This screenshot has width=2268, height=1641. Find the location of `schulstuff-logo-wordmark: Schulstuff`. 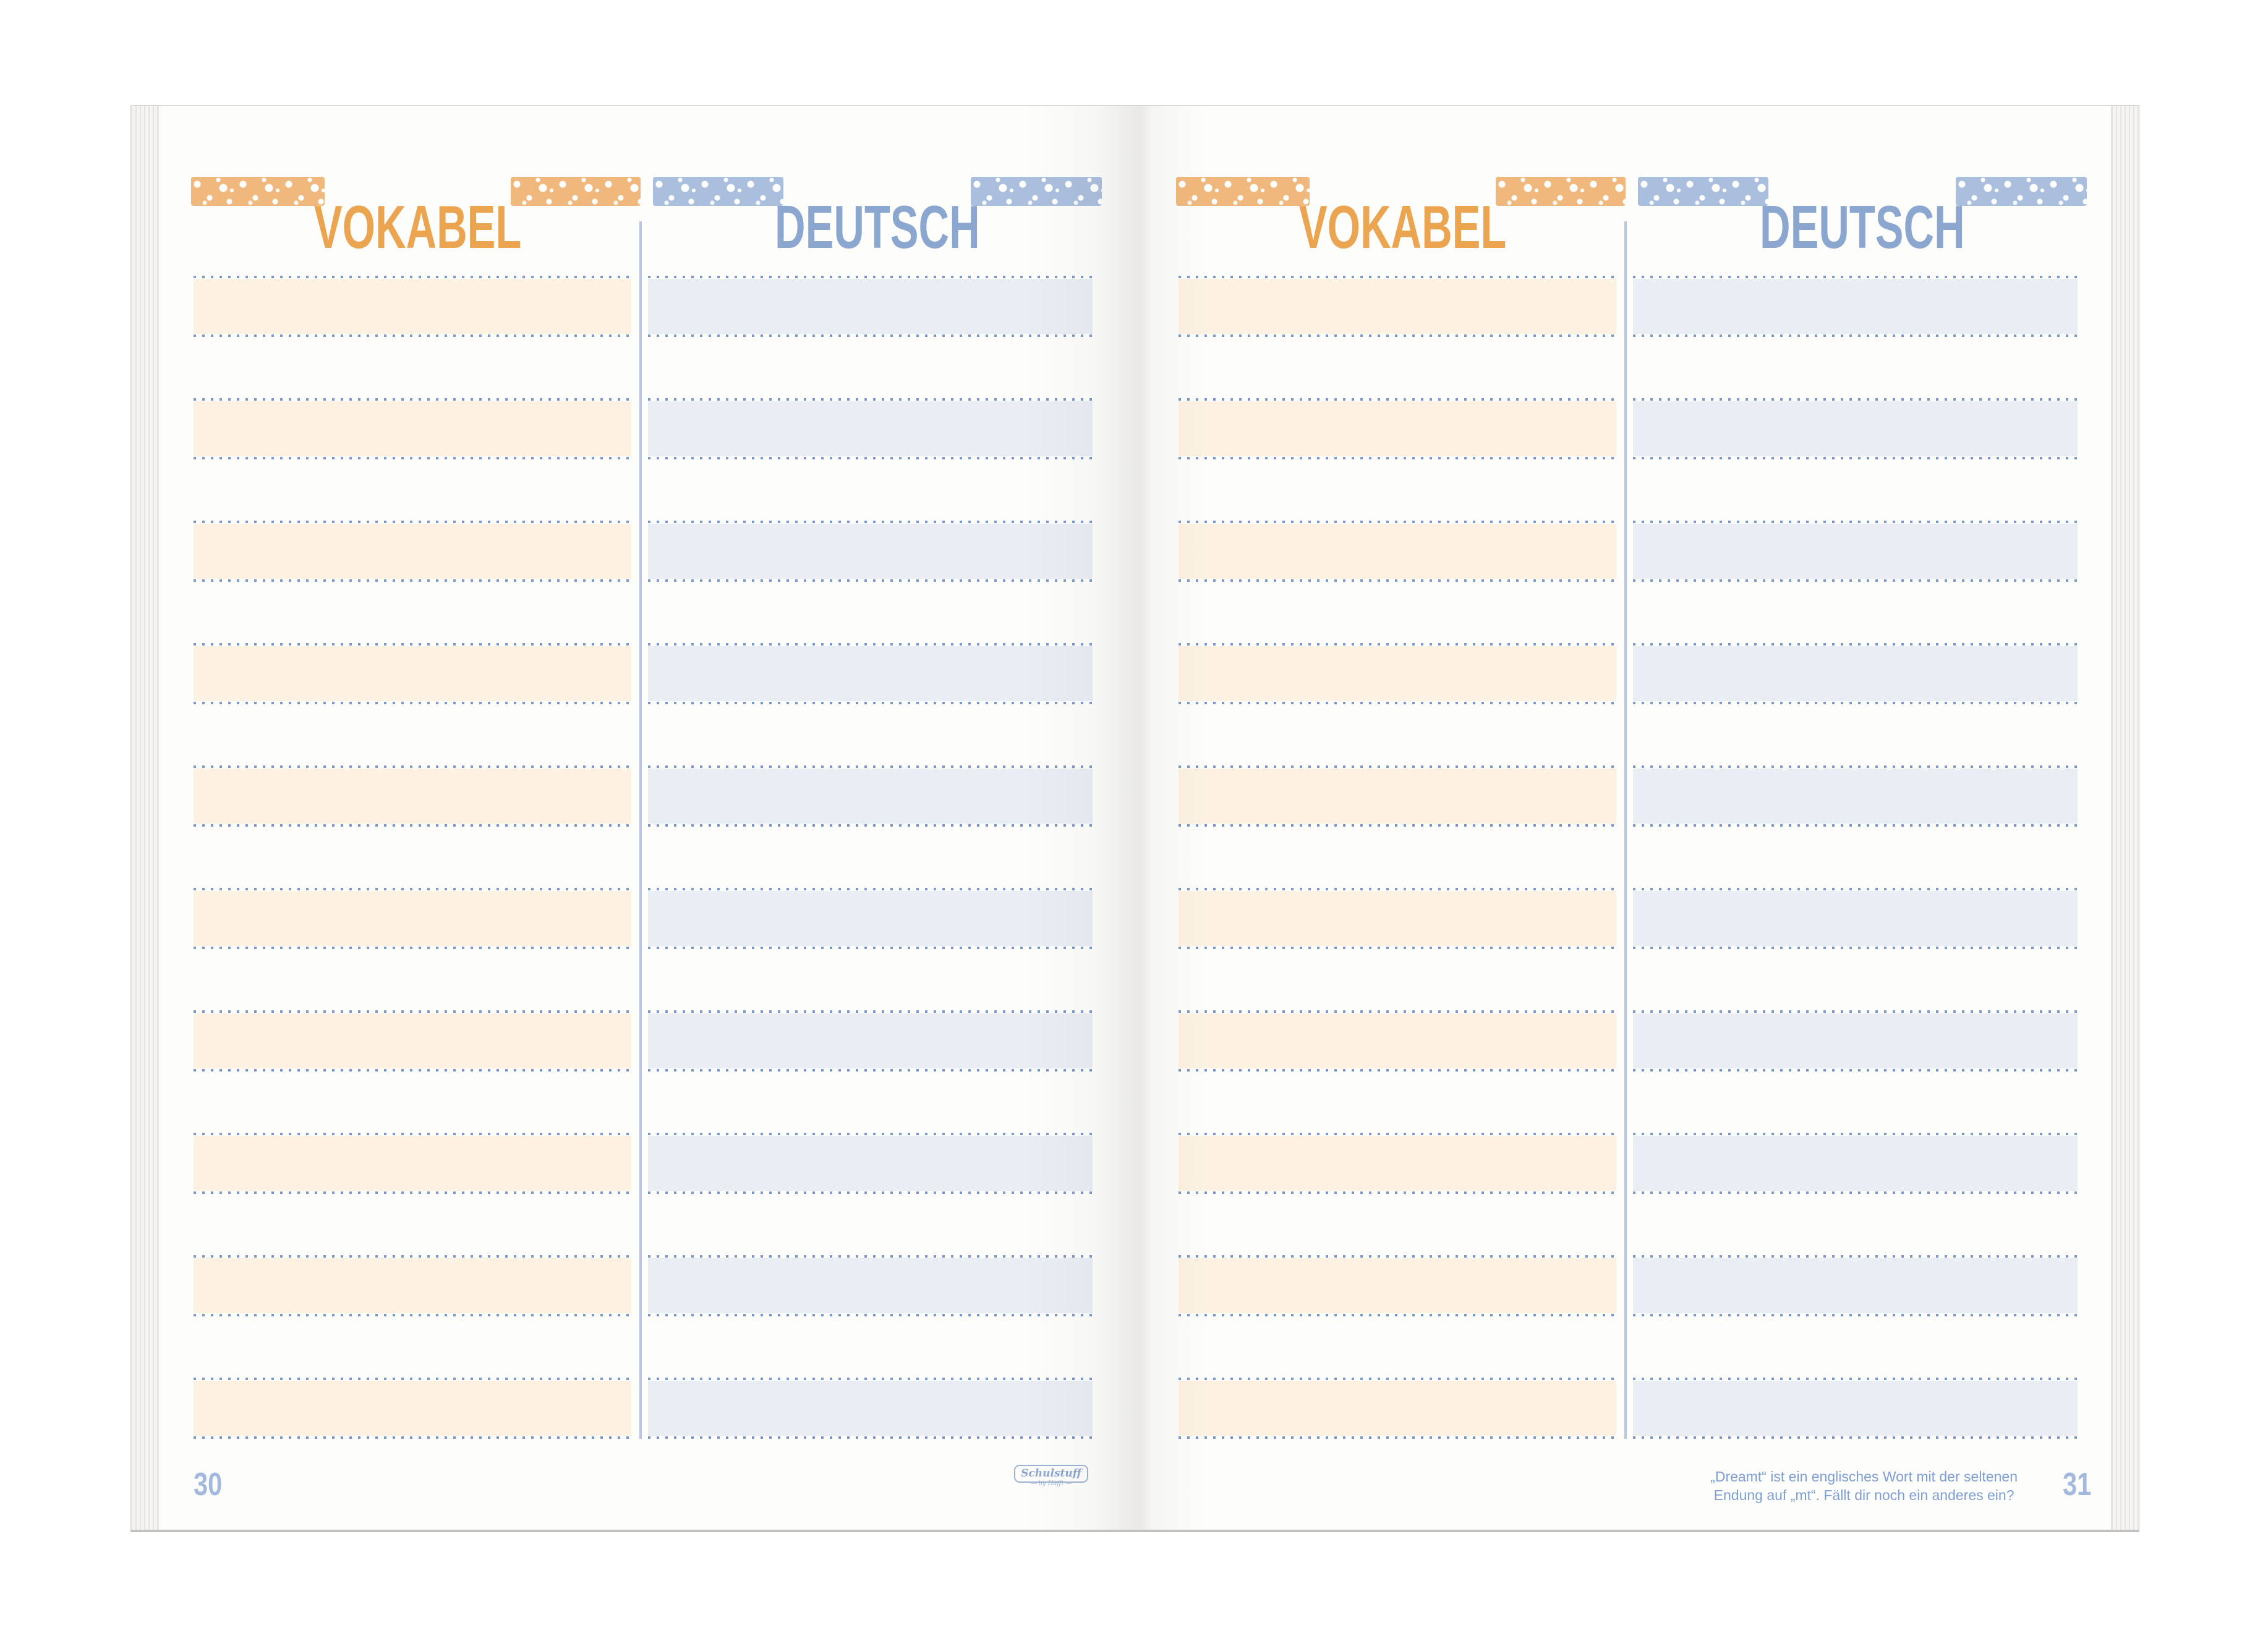

schulstuff-logo-wordmark: Schulstuff is located at coordinates (1051, 1474).